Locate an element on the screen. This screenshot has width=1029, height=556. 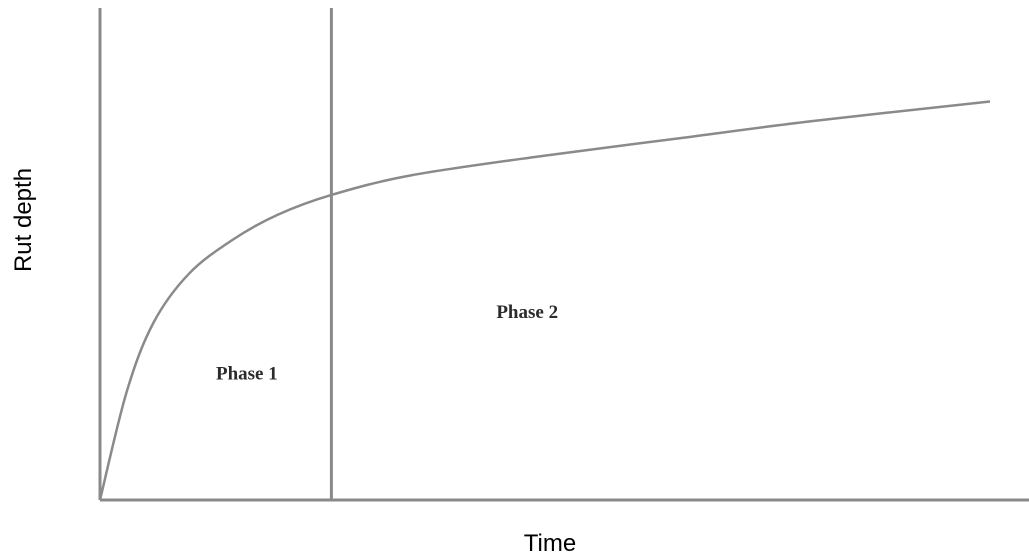
x-axis-title: Time is located at coordinates (550, 543).